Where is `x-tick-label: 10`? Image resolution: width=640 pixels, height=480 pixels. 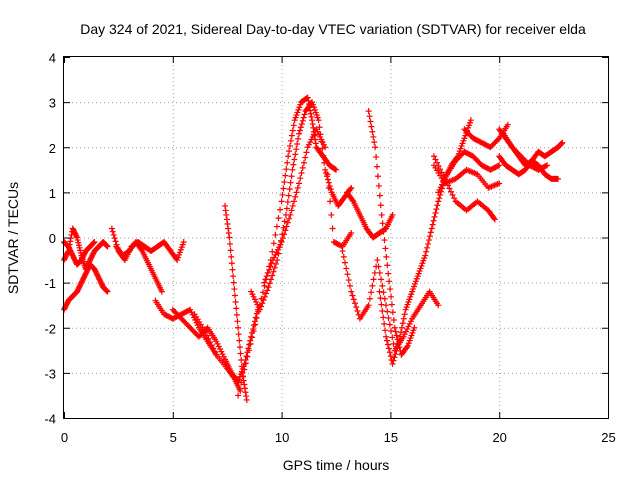 x-tick-label: 10 is located at coordinates (282, 437).